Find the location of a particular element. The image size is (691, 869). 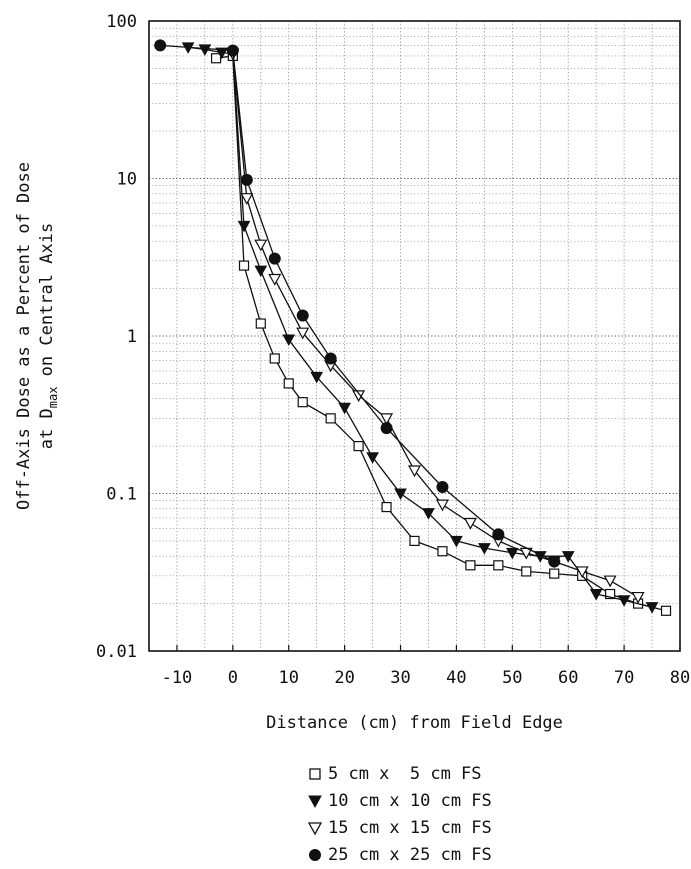

x-tick-label: 30 is located at coordinates (400, 678).